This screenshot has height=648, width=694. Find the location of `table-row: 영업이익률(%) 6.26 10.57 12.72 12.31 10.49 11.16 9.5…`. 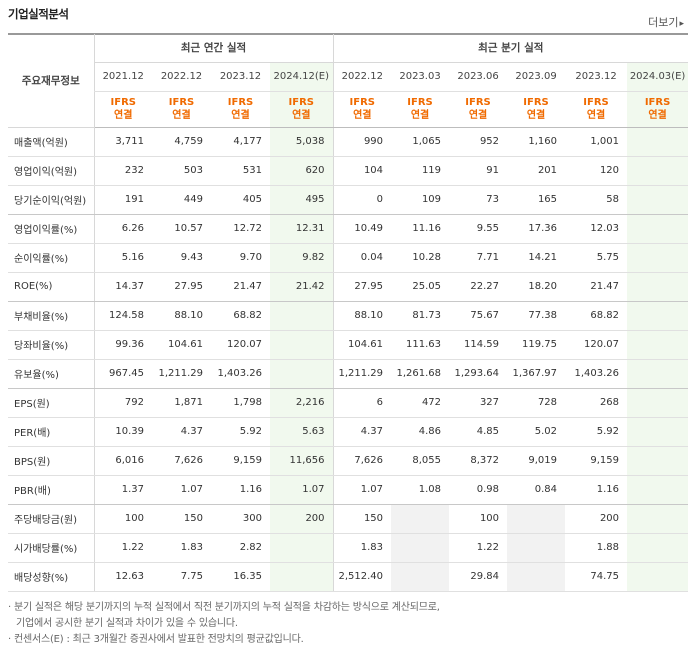

table-row: 영업이익률(%) 6.26 10.57 12.72 12.31 10.49 11.16 9.5… is located at coordinates (348, 229).